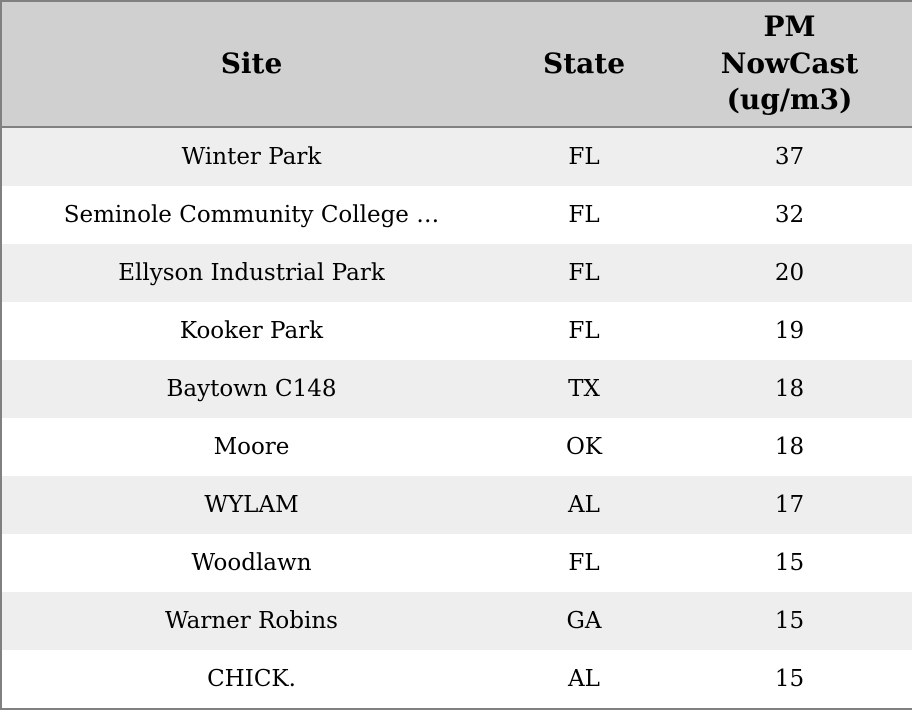 The image size is (912, 711). Describe the element at coordinates (789, 157) in the screenshot. I see `pm-cell: 37` at that location.